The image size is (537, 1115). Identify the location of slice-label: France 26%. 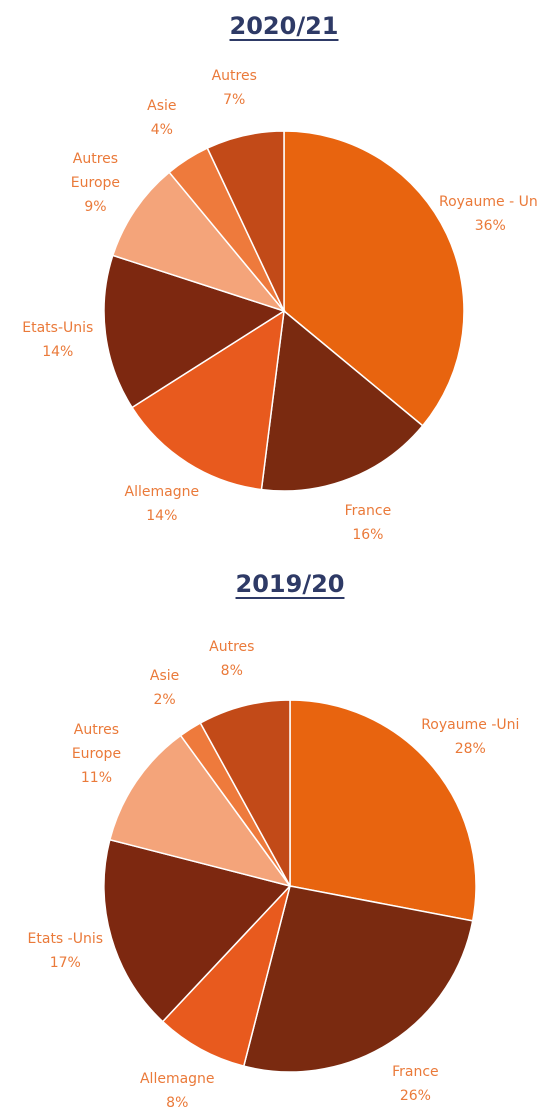
(415, 1084).